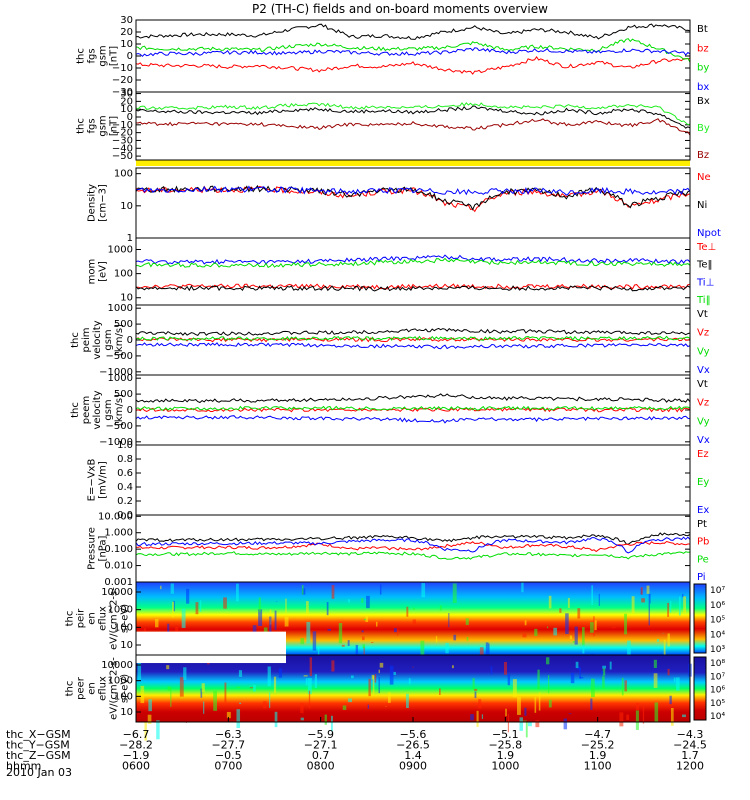  I want to click on panel-7-ytick: 0.010, so click(118, 566).